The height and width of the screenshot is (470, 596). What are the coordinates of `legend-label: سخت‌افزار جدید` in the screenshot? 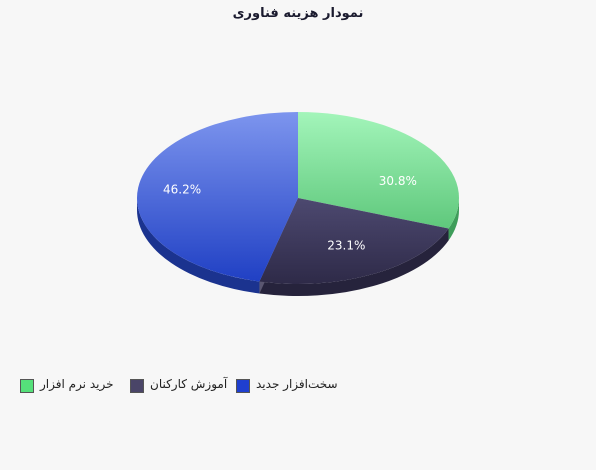 It's located at (297, 384).